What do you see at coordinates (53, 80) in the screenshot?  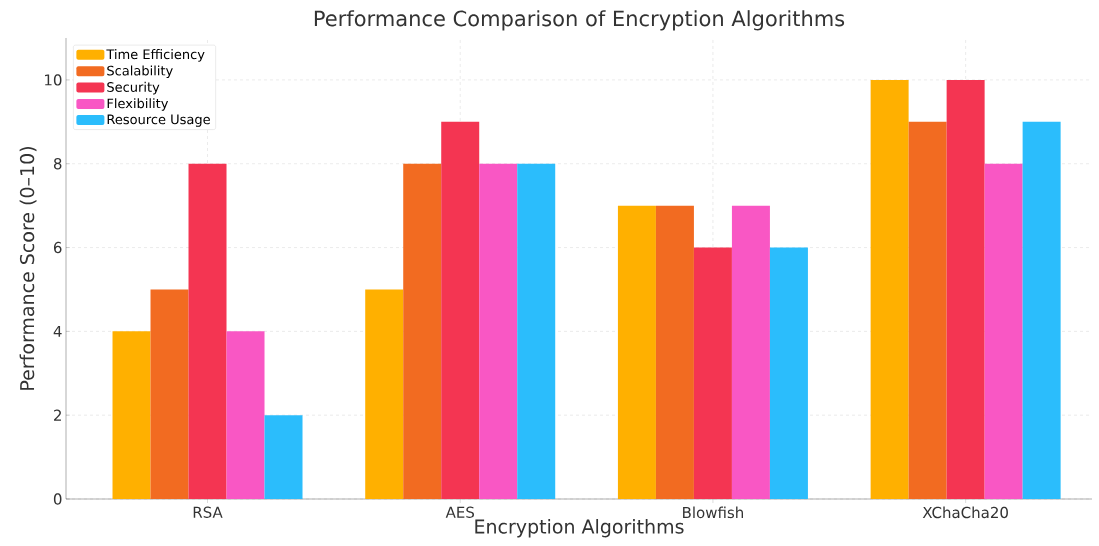 I see `y-tick-label: 10` at bounding box center [53, 80].